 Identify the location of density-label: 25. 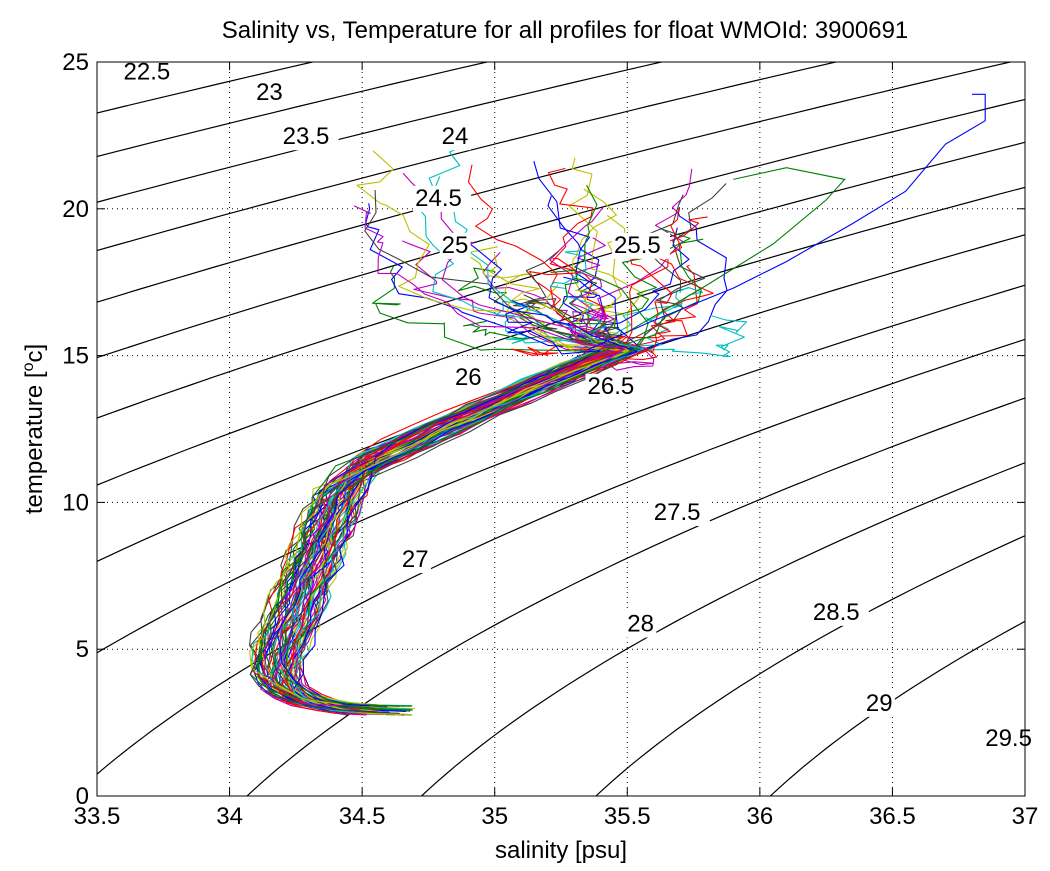
(455, 245).